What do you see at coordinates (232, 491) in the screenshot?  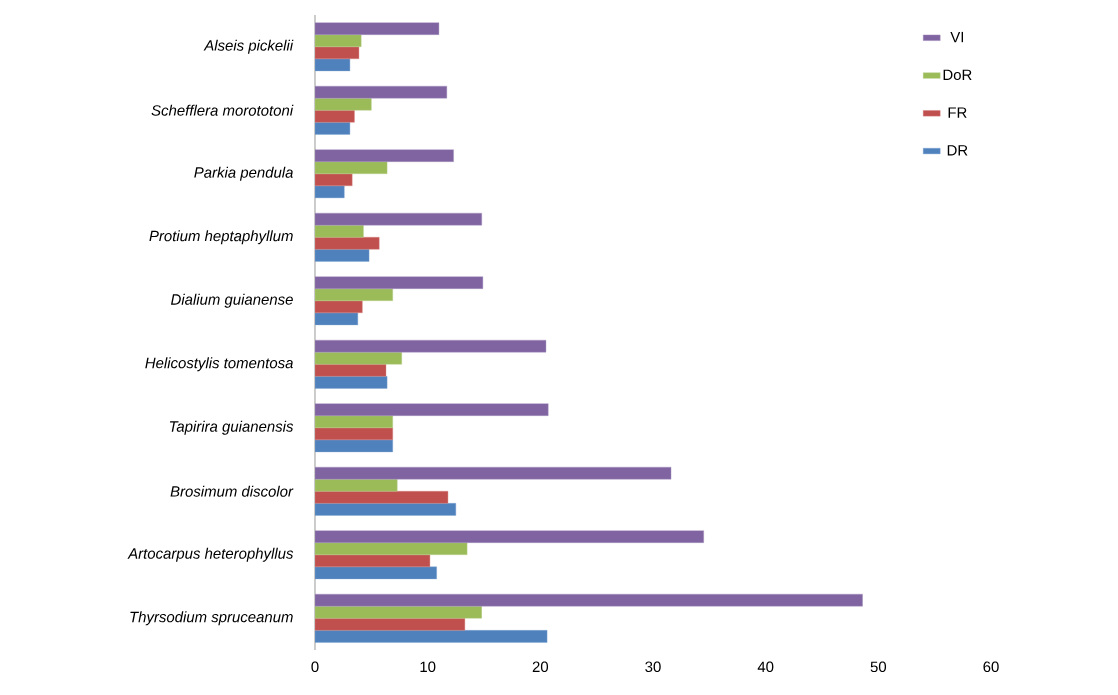 I see `y-tick-label: Brosimum discolor` at bounding box center [232, 491].